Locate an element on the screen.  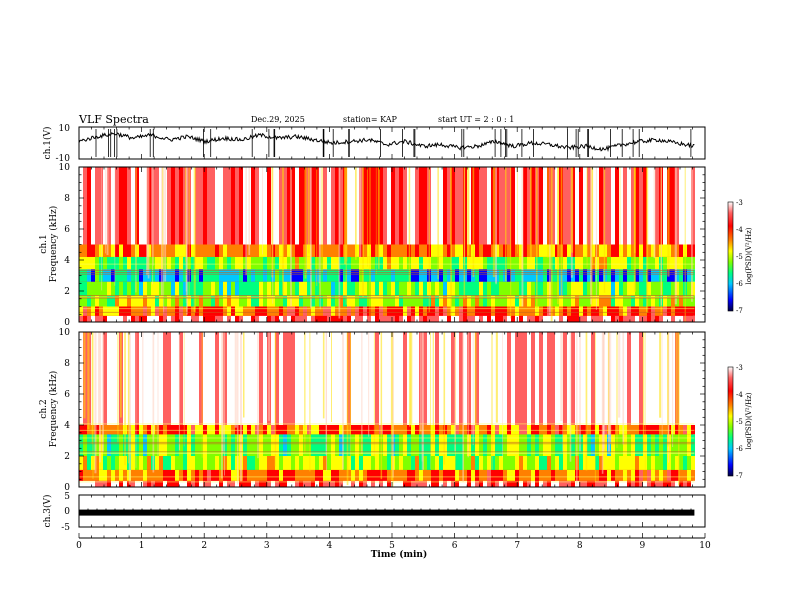
ch1-ytick-bottom: -10 is located at coordinates (63, 159).